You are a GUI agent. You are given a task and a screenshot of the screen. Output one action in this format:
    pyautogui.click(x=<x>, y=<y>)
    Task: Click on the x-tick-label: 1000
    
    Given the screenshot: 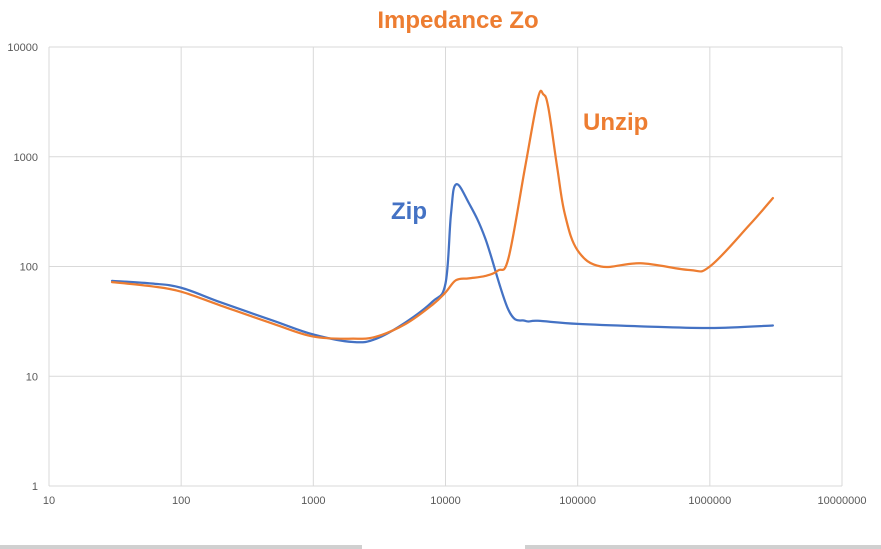 What is the action you would take?
    pyautogui.click(x=313, y=501)
    